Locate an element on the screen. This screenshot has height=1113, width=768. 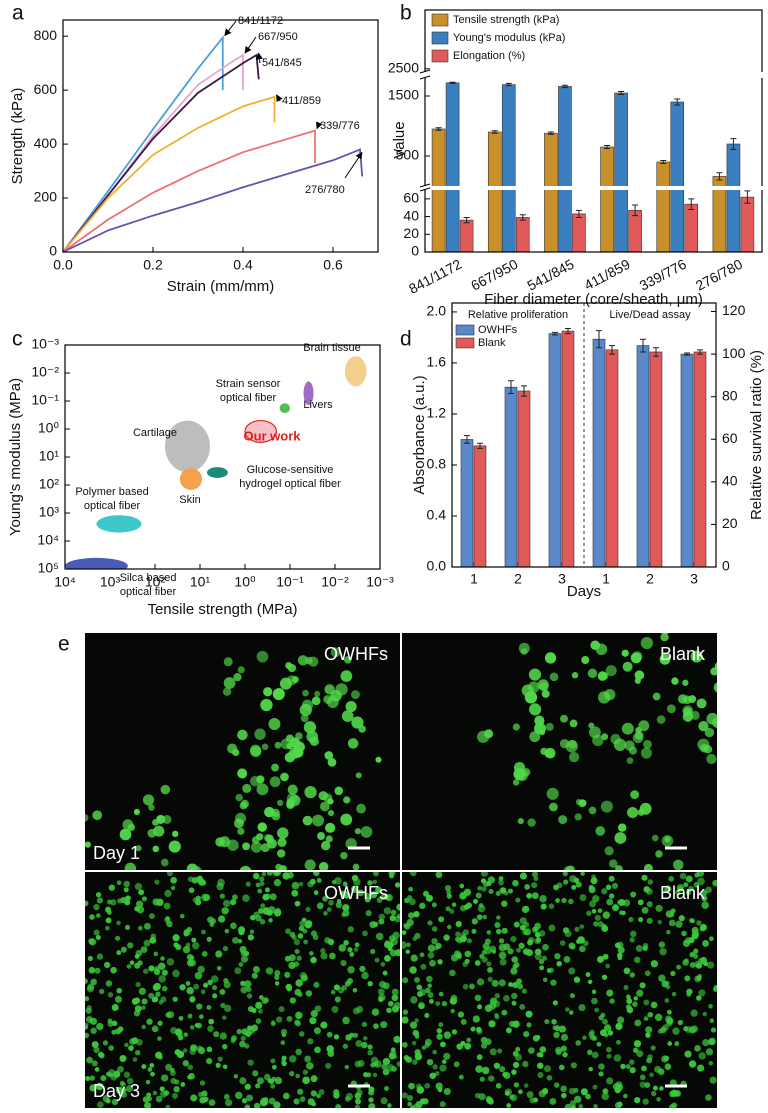
y-axis-title: Value is located at coordinates (399, 139).